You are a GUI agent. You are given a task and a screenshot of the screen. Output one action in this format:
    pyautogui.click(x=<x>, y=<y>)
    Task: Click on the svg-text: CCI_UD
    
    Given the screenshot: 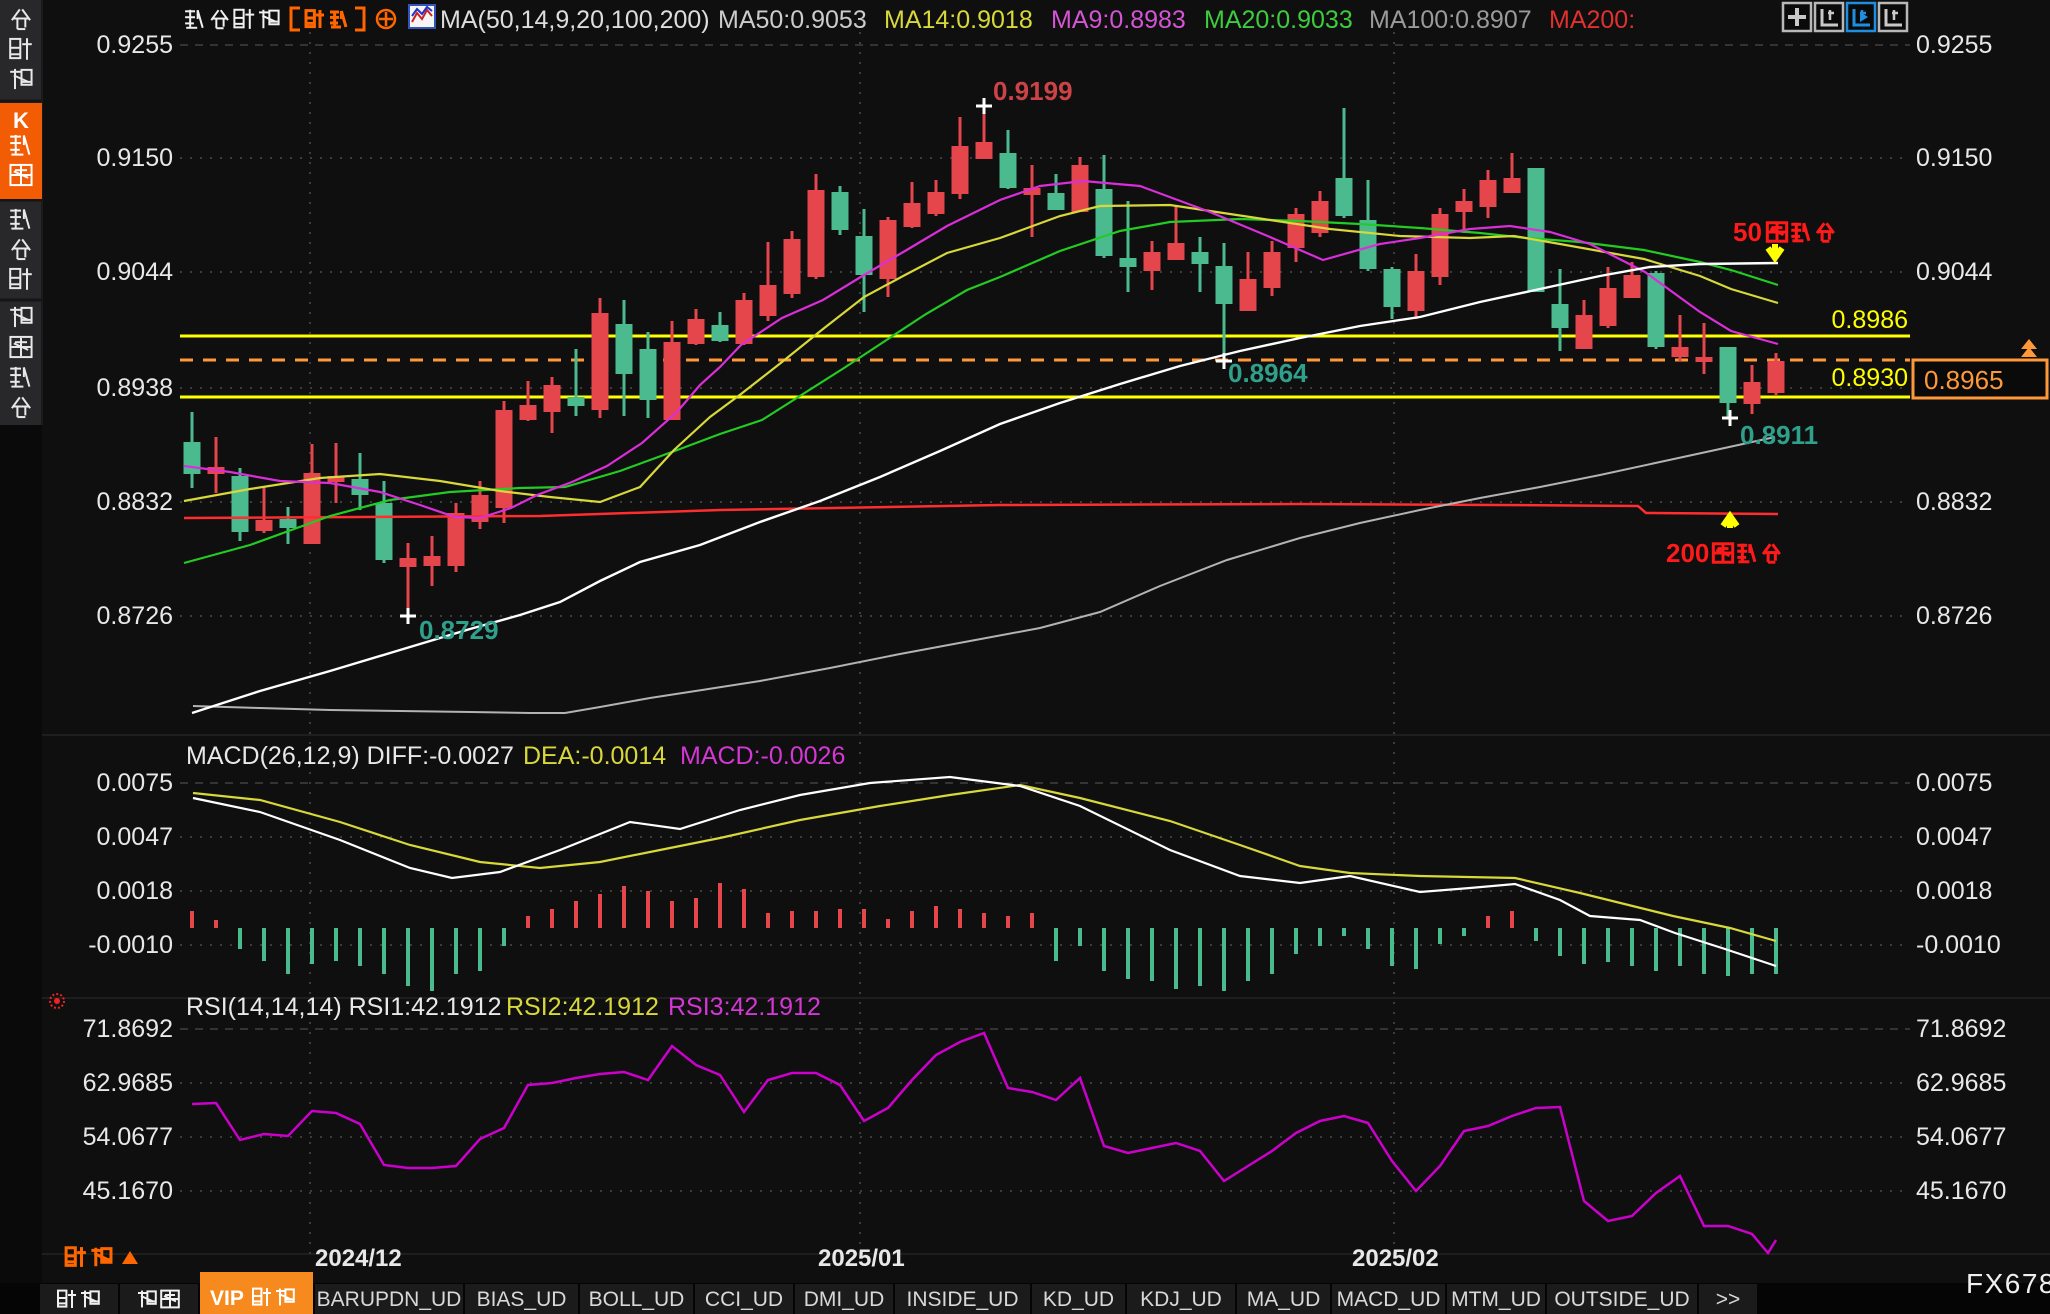 What is the action you would take?
    pyautogui.click(x=744, y=1299)
    